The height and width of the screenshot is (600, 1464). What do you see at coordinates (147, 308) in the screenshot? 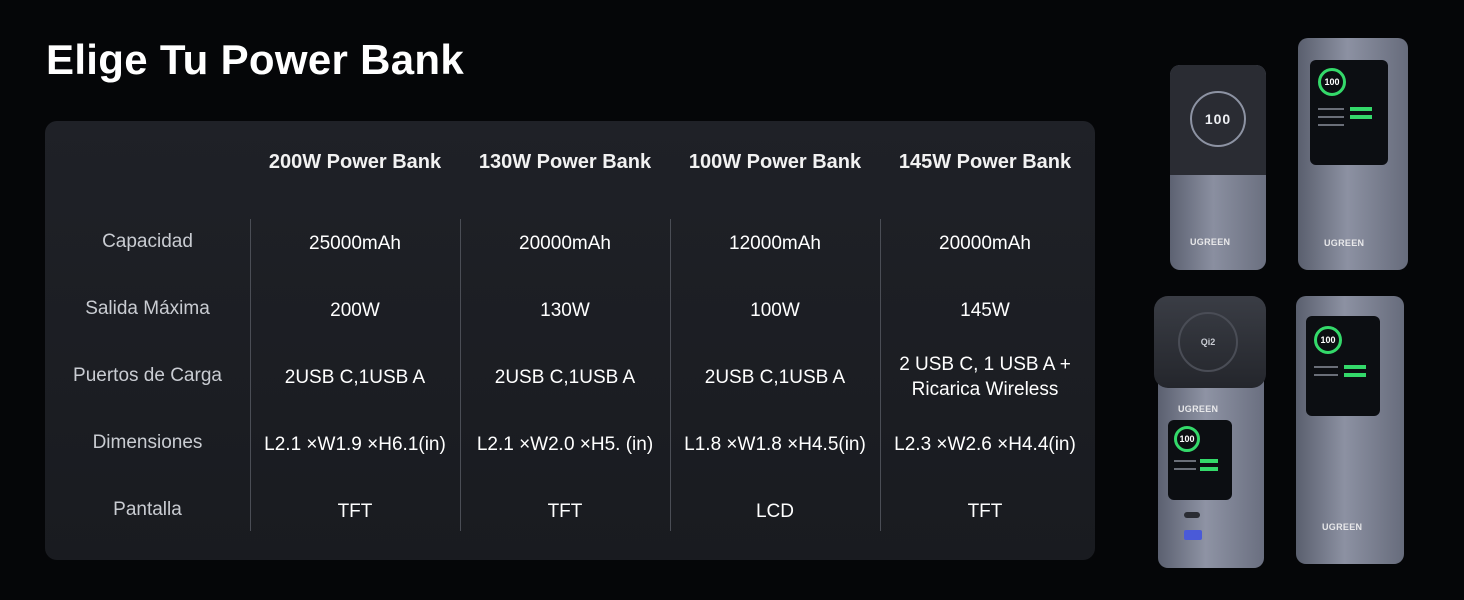
I see `row-label-salida-maxima: Salida Máxima` at bounding box center [147, 308].